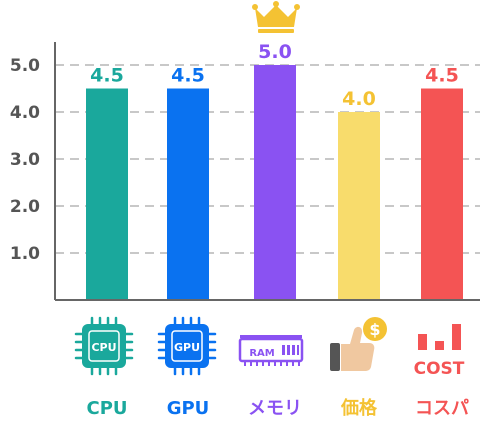  I want to click on y-tick-label: 1.0, so click(25, 254).